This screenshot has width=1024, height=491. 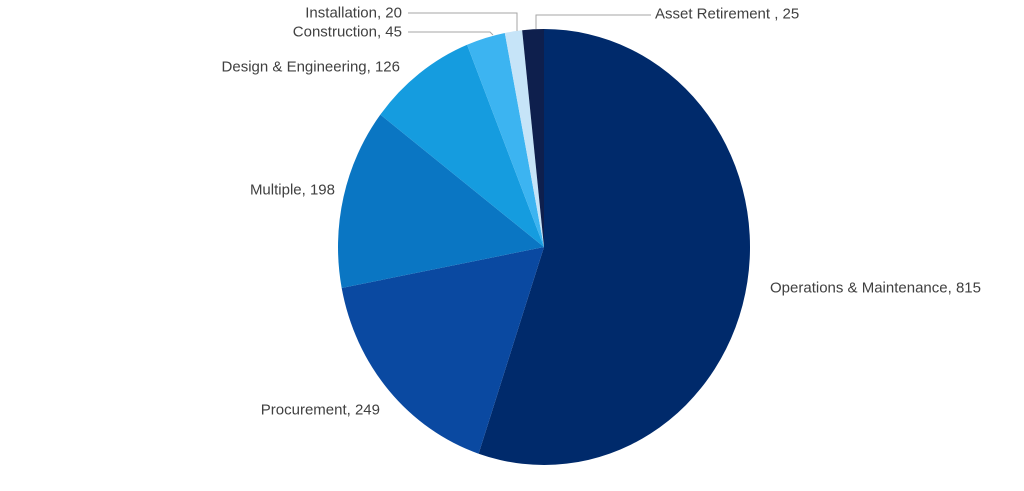 I want to click on pie-slice-asset-retirement, so click(x=533, y=138).